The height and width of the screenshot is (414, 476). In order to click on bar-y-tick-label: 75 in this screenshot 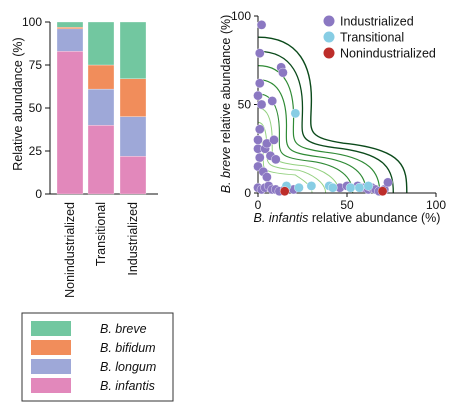, I will do `click(36, 65)`.